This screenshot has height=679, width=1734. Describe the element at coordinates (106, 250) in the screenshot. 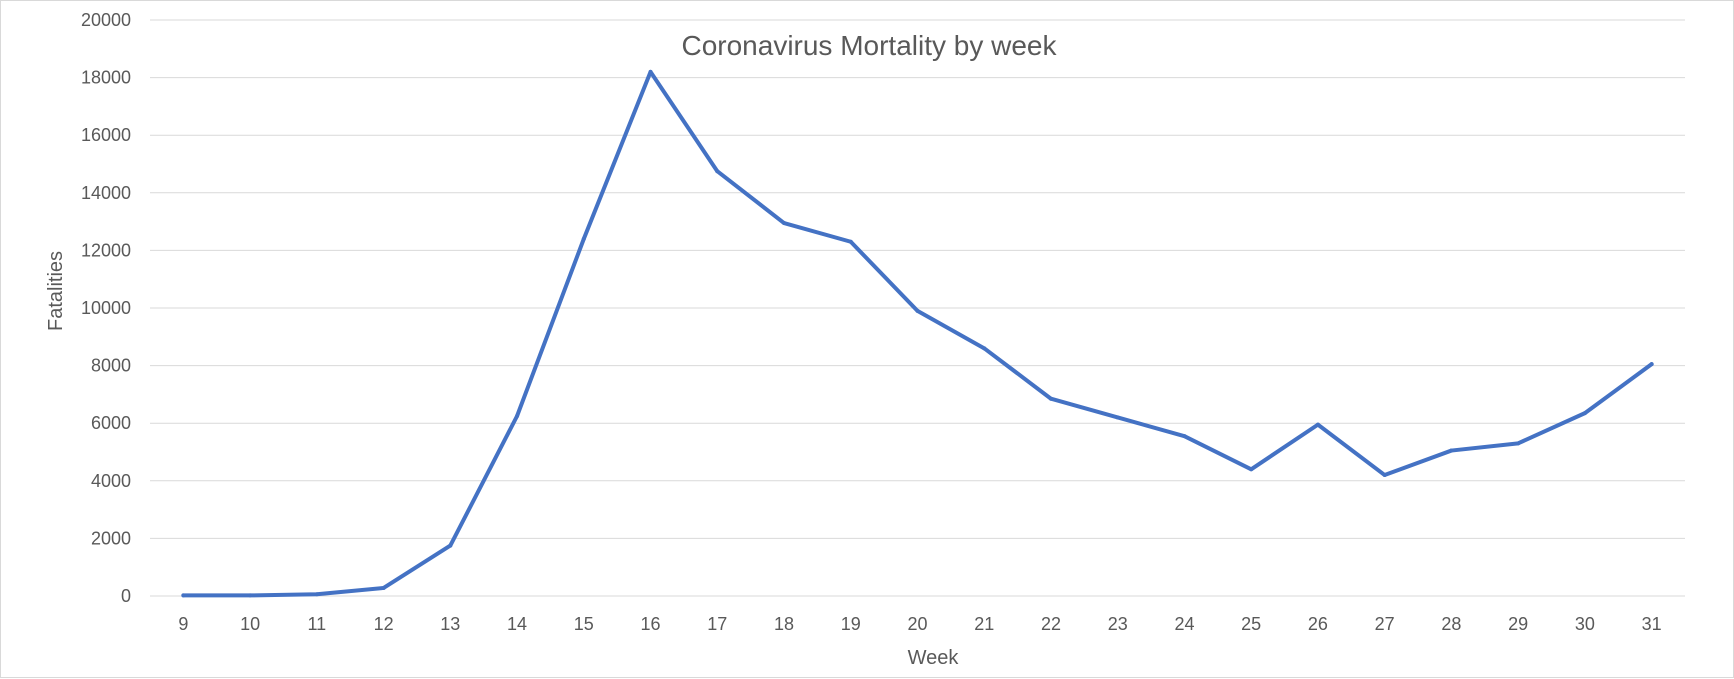

I see `y-tick-label: 12000` at that location.